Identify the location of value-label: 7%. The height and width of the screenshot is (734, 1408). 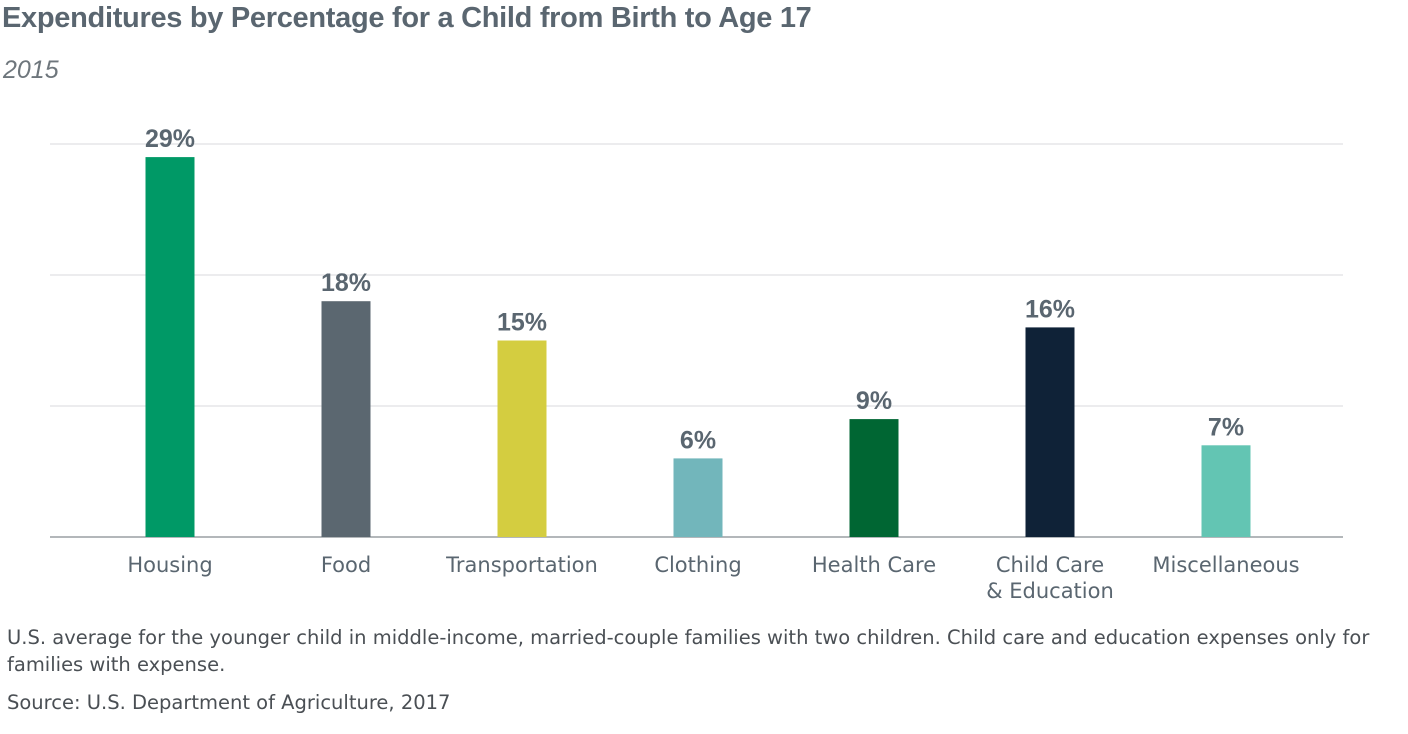
(1226, 427).